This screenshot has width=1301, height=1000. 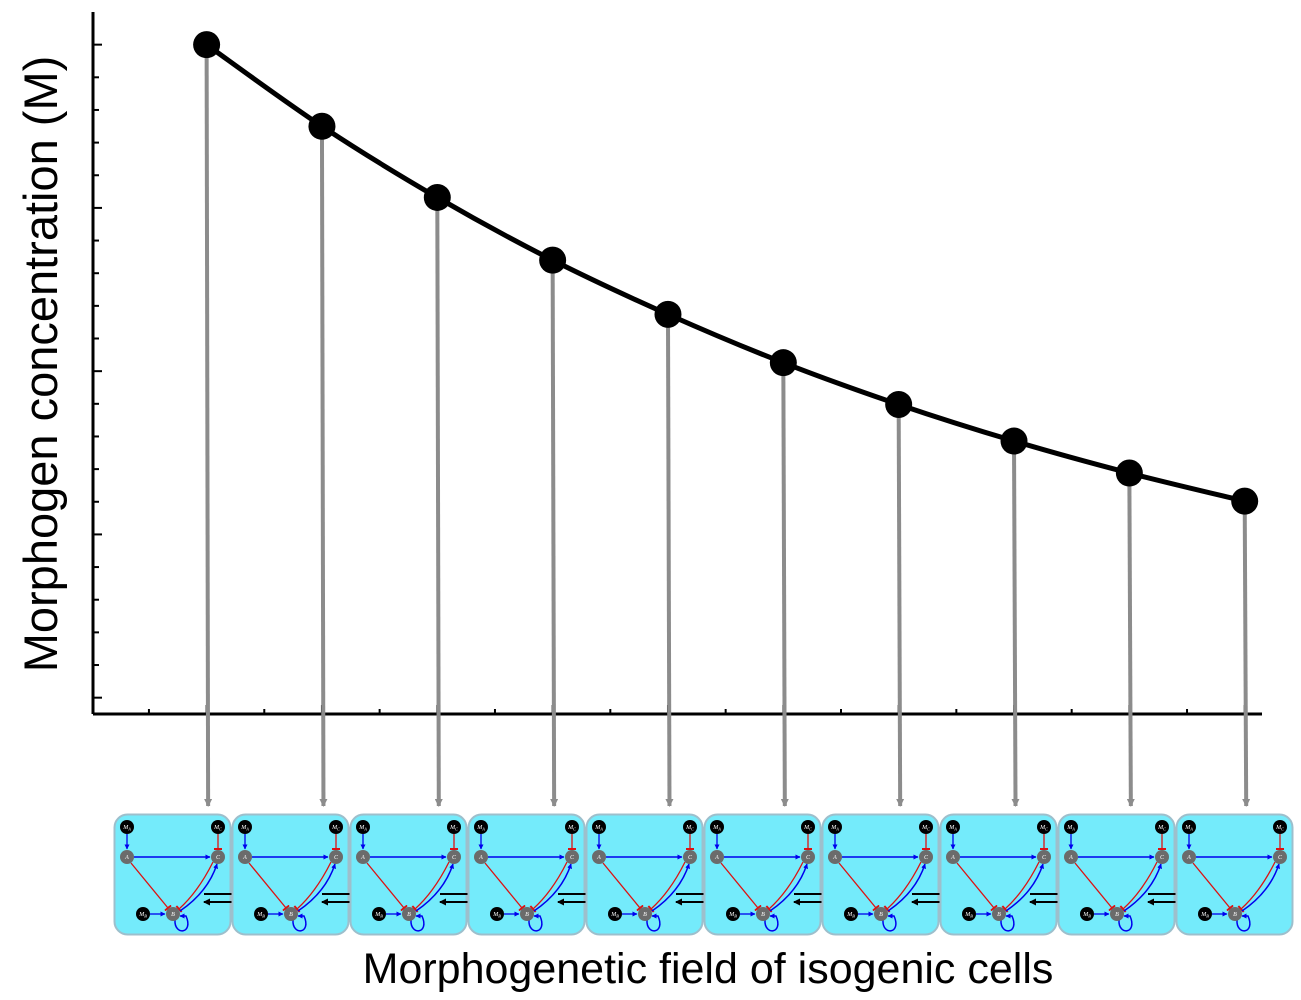 I want to click on x-axis-label: Morphogenetic field of isogenic cells, so click(x=708, y=969).